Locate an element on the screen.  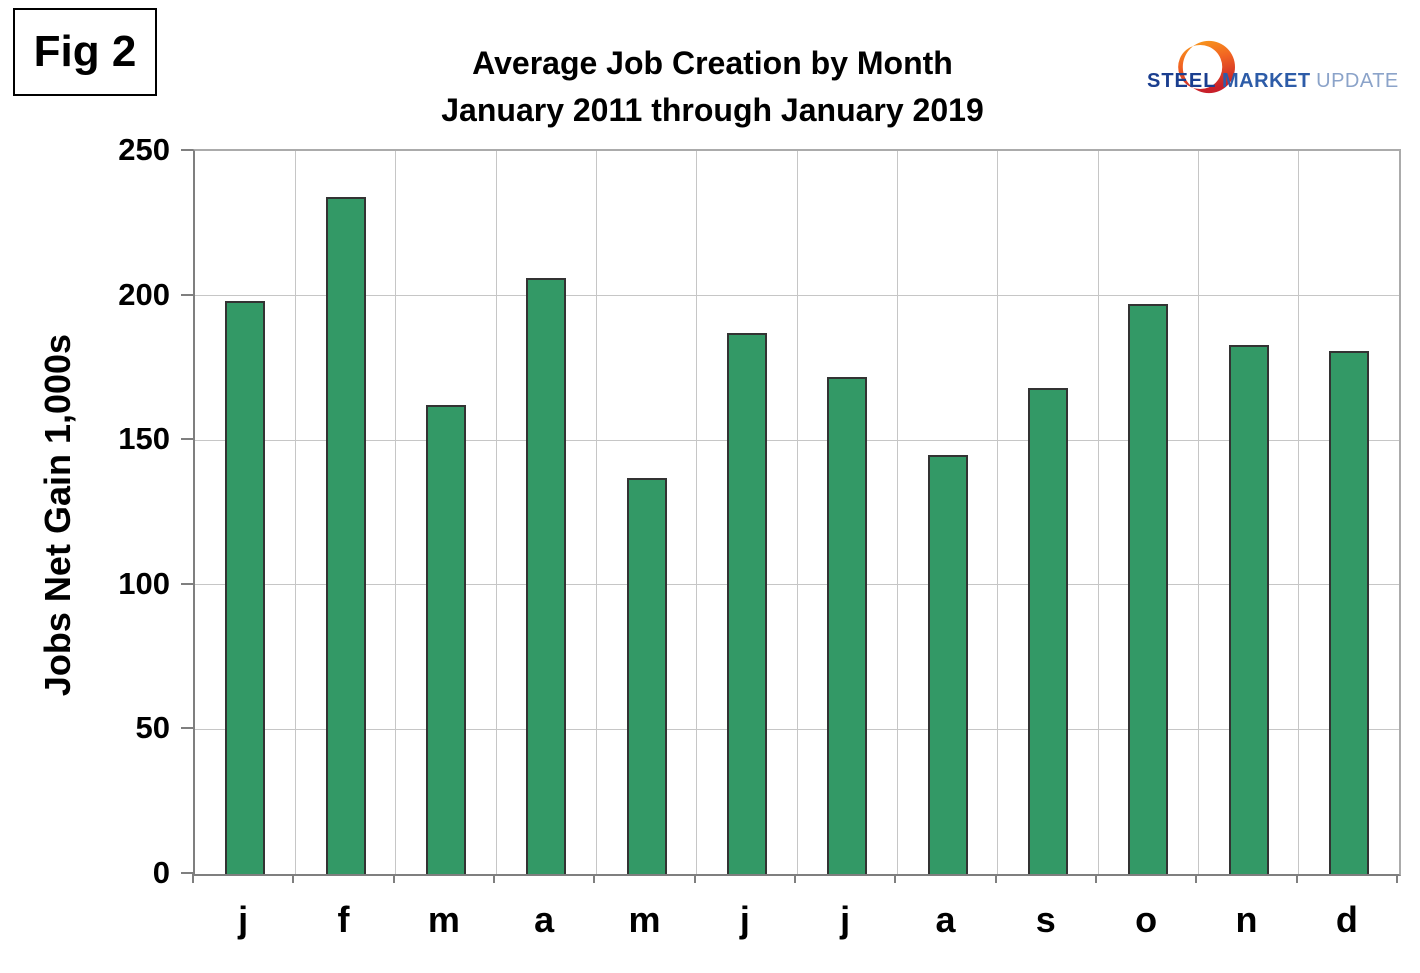
logo-word-market: MARKET is located at coordinates (1266, 81).